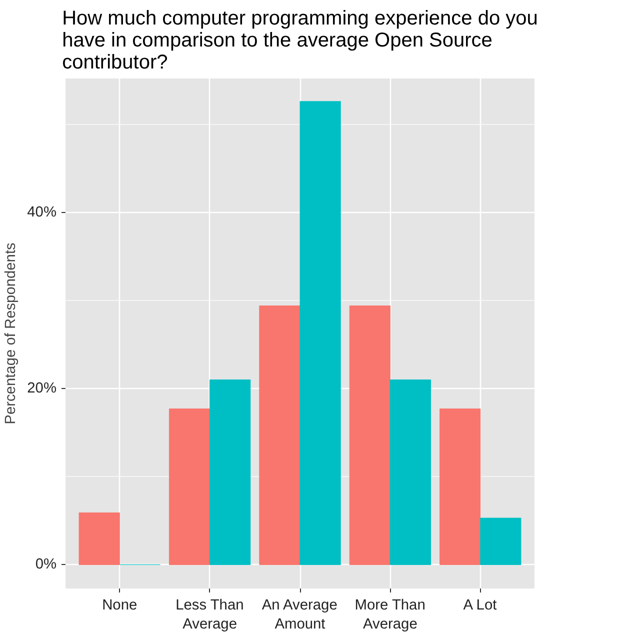 This screenshot has width=631, height=635. Describe the element at coordinates (210, 615) in the screenshot. I see `x-tick-label: Less Than Average` at that location.